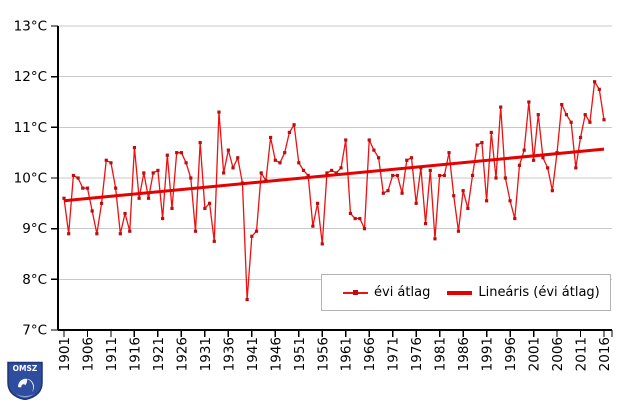  Describe the element at coordinates (402, 292) in the screenshot. I see `legend-label-evi-atlag: évi átlag` at that location.